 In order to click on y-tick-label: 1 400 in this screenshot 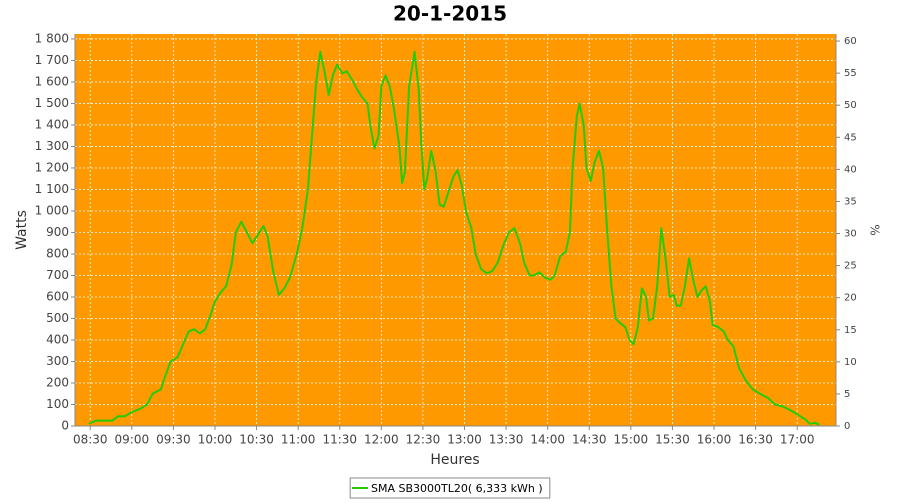, I will do `click(52, 124)`.